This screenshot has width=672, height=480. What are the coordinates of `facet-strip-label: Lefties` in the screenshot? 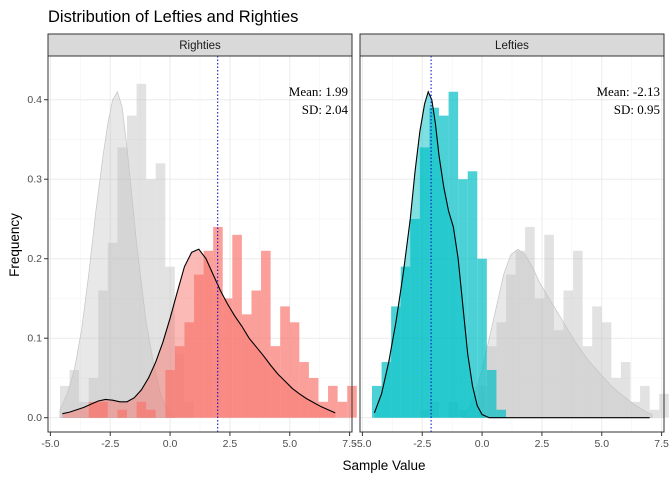 It's located at (512, 46).